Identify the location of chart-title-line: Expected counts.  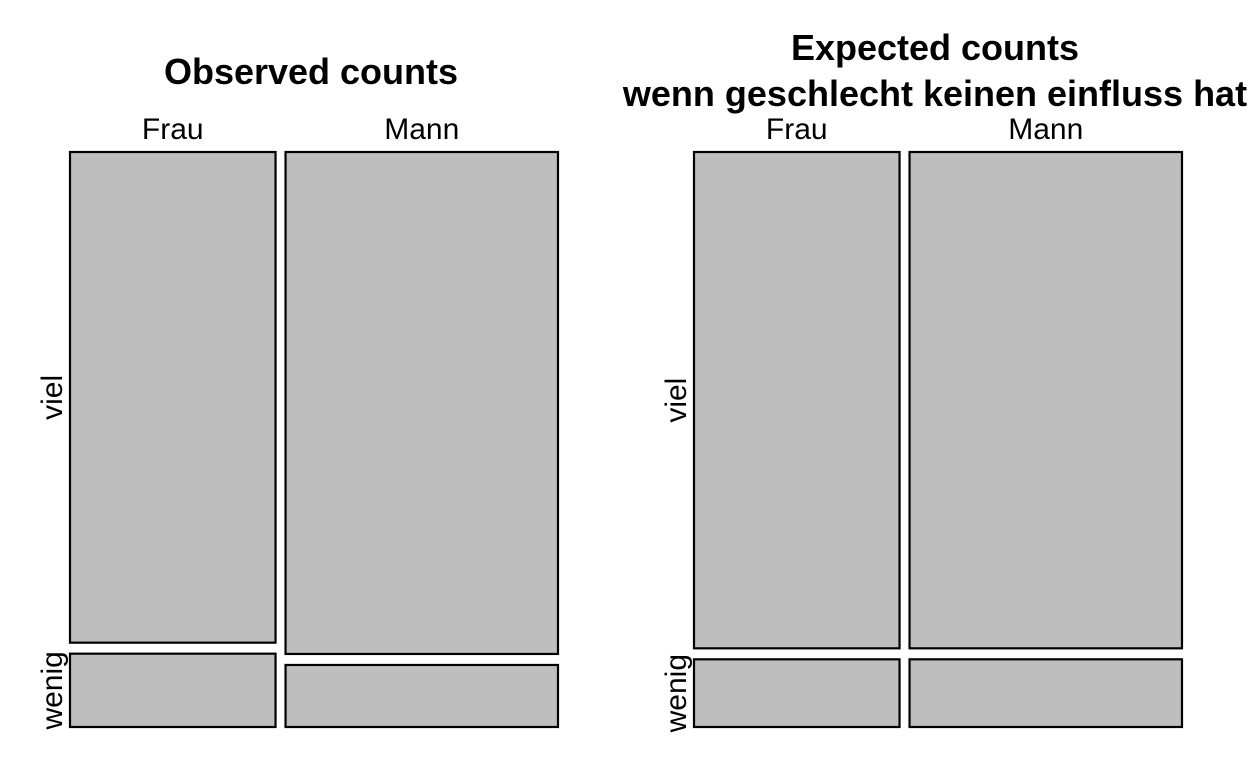
(935, 47).